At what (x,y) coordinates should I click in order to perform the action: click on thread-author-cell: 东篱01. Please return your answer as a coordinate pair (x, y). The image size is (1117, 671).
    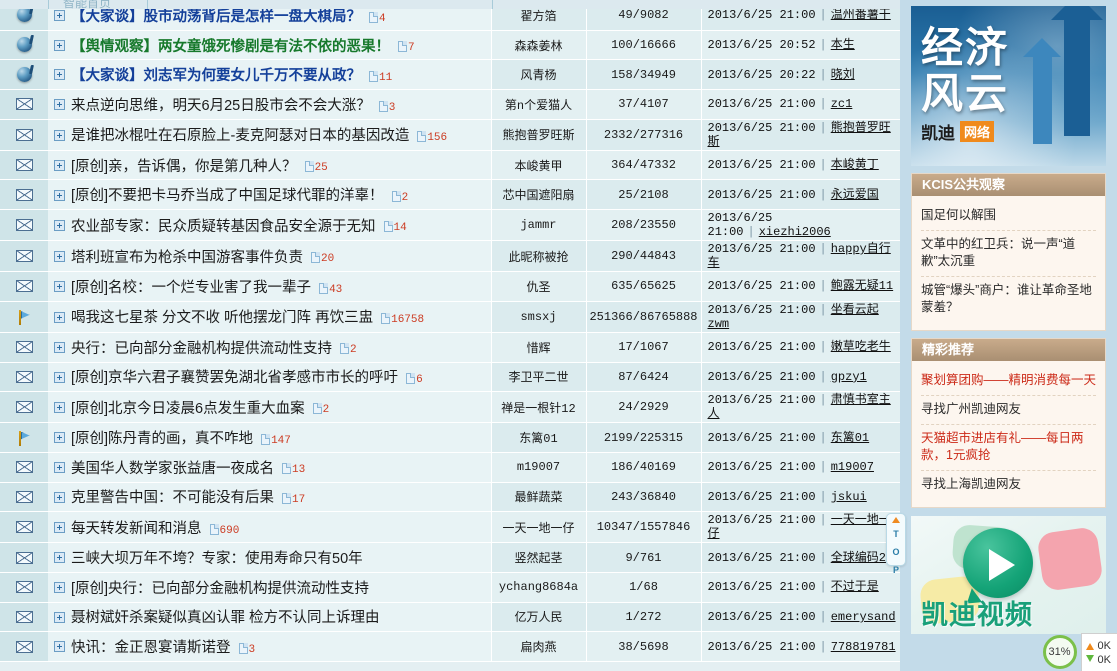
    Looking at the image, I should click on (538, 437).